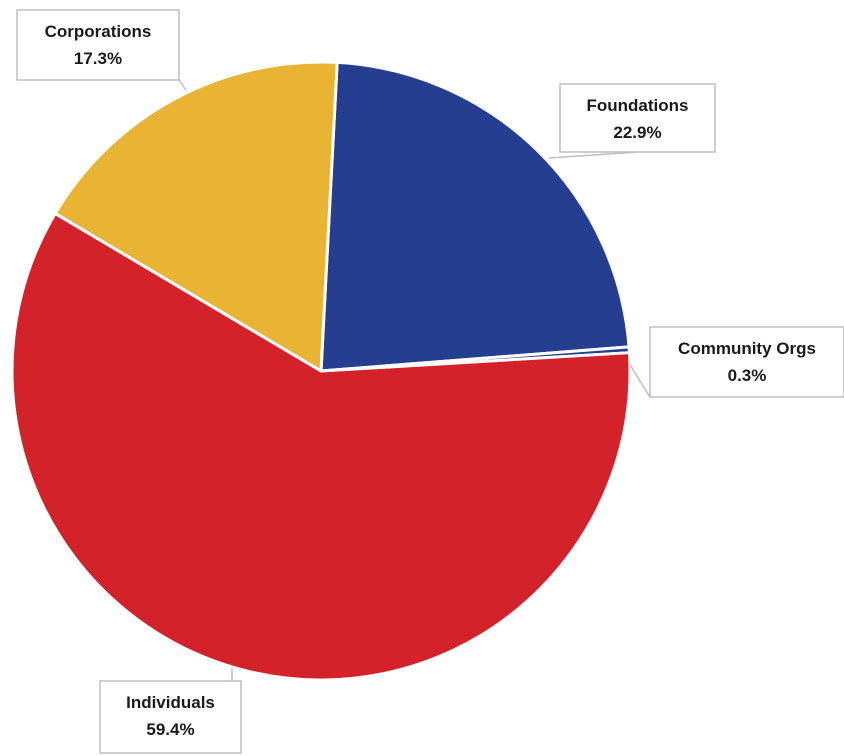  I want to click on label-percent: 22.9%, so click(637, 132).